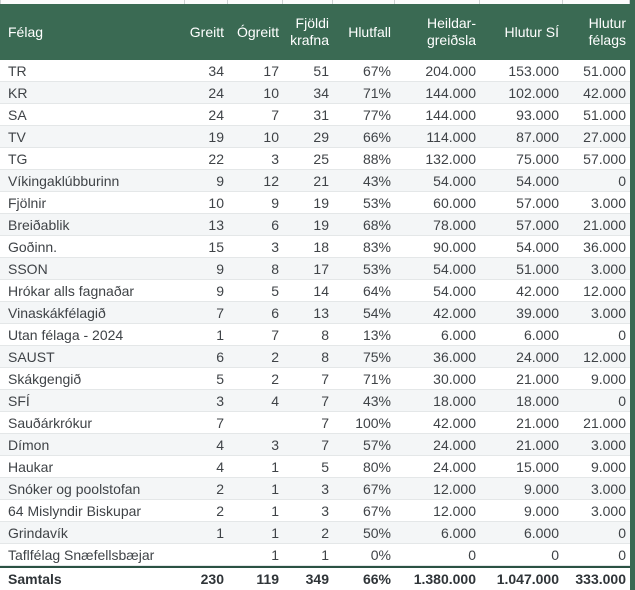 The width and height of the screenshot is (635, 590). Describe the element at coordinates (604, 136) in the screenshot. I see `table-cell: 27.000` at that location.